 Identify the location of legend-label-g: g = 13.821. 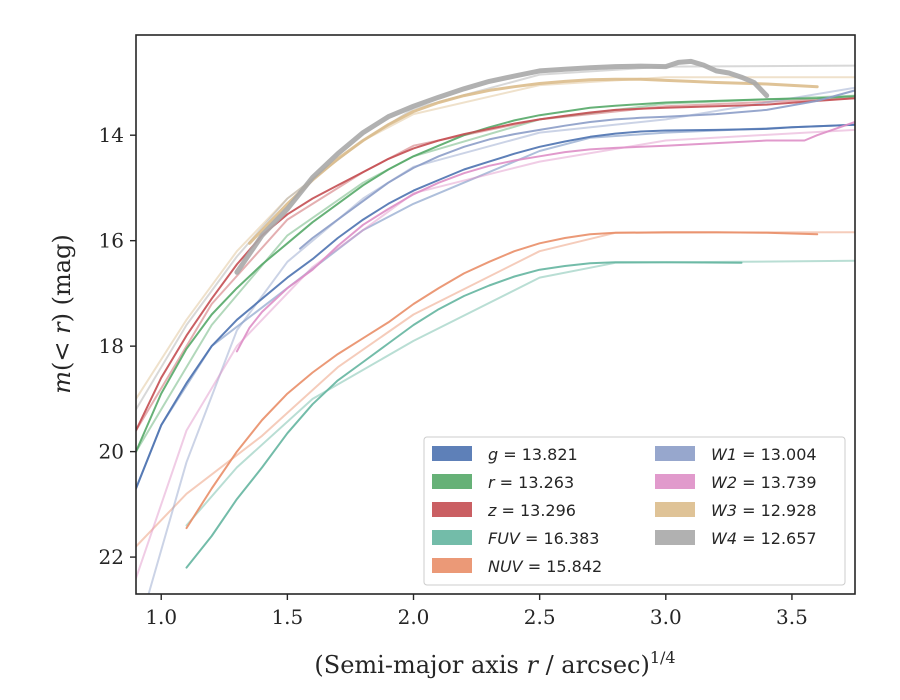
(533, 454).